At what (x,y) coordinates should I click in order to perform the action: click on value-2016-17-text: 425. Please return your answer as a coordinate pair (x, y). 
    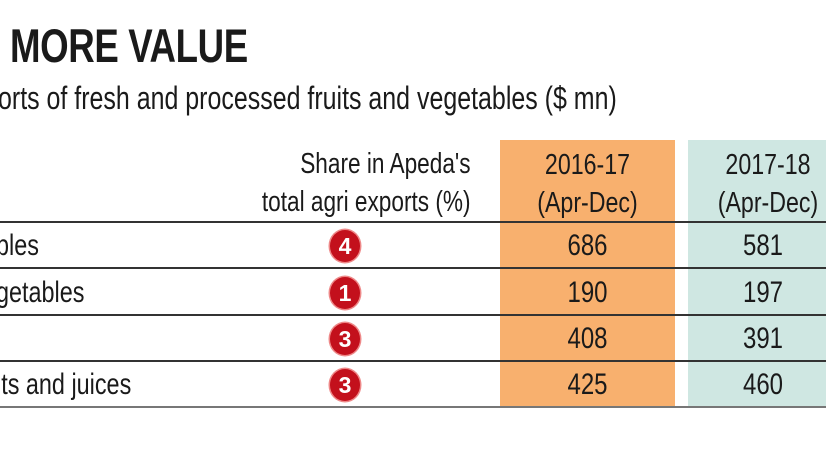
    Looking at the image, I should click on (587, 384).